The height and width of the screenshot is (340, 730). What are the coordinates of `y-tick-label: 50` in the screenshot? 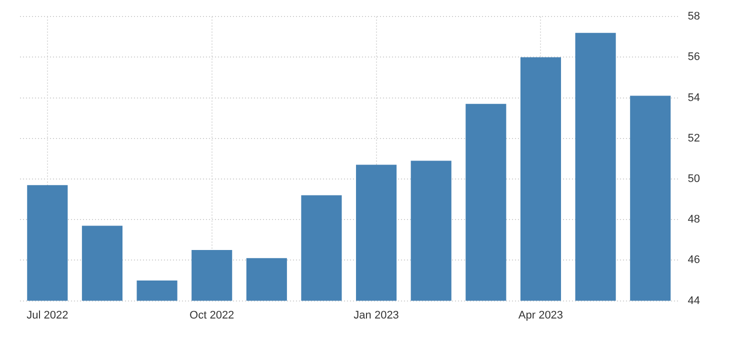 It's located at (694, 179).